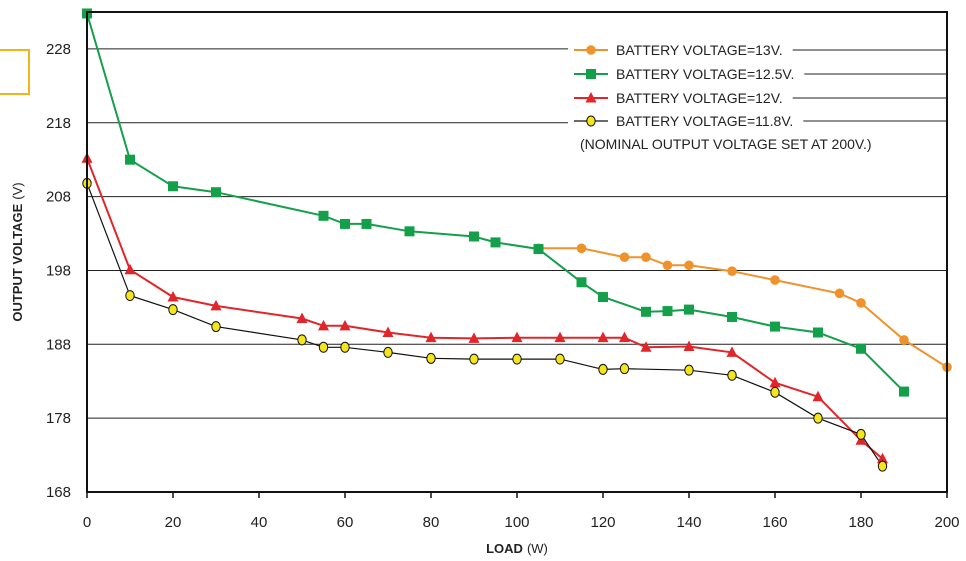  Describe the element at coordinates (431, 522) in the screenshot. I see `x-tick-label: 80` at that location.